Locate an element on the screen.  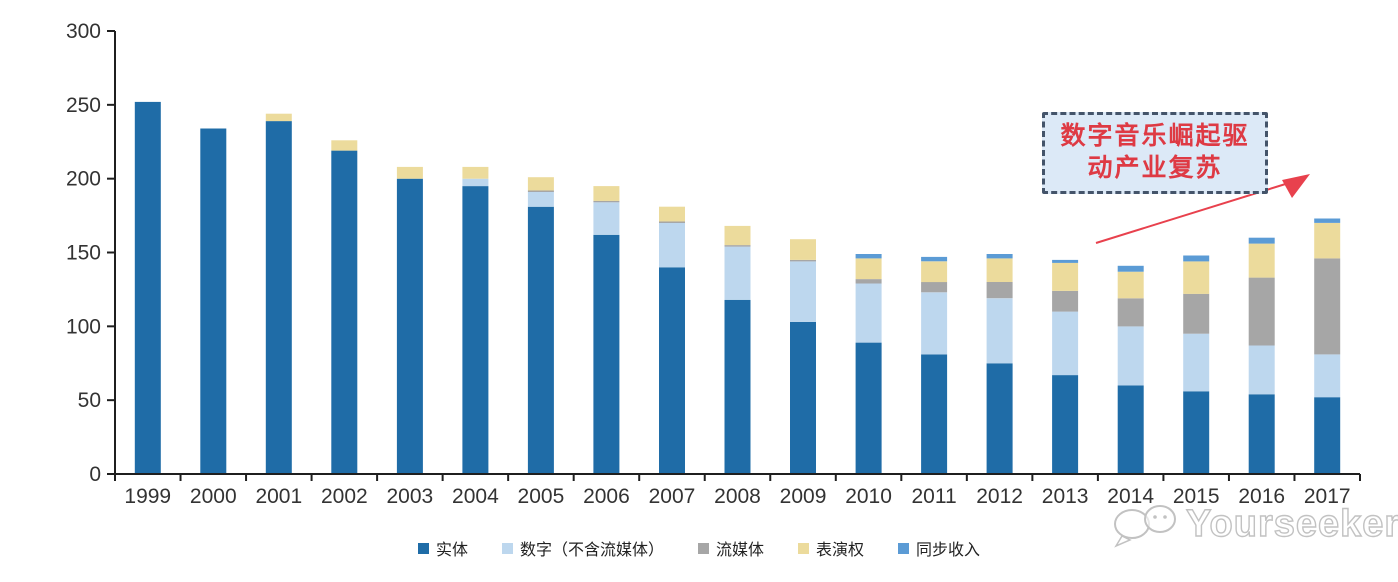
y-tick-label: 200 is located at coordinates (83, 179).